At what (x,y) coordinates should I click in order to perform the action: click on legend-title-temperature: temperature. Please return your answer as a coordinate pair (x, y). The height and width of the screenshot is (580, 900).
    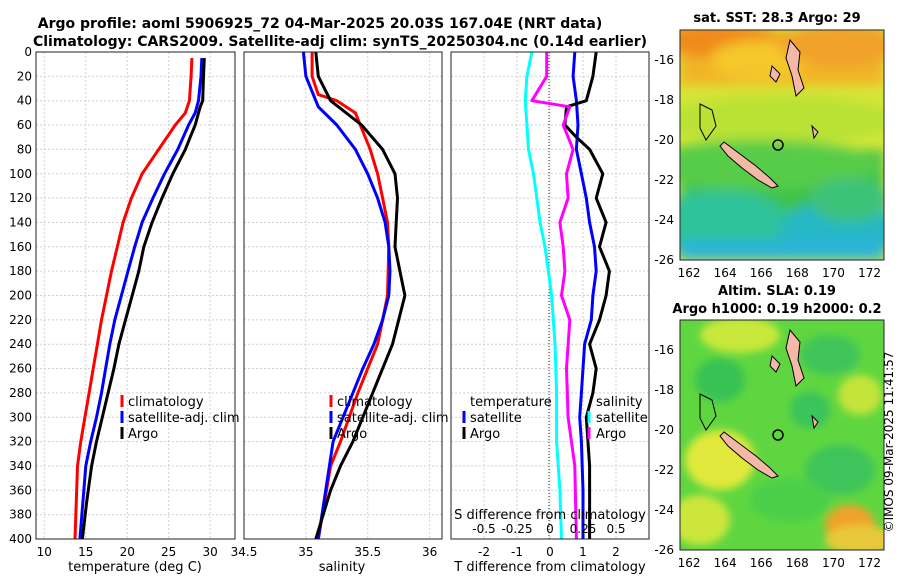
    Looking at the image, I should click on (511, 402).